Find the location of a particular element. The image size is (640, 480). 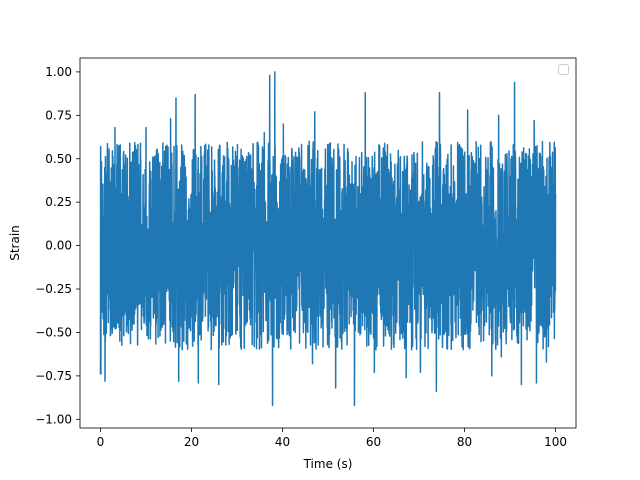

y-tick-label: 0.75 is located at coordinates (58, 115).